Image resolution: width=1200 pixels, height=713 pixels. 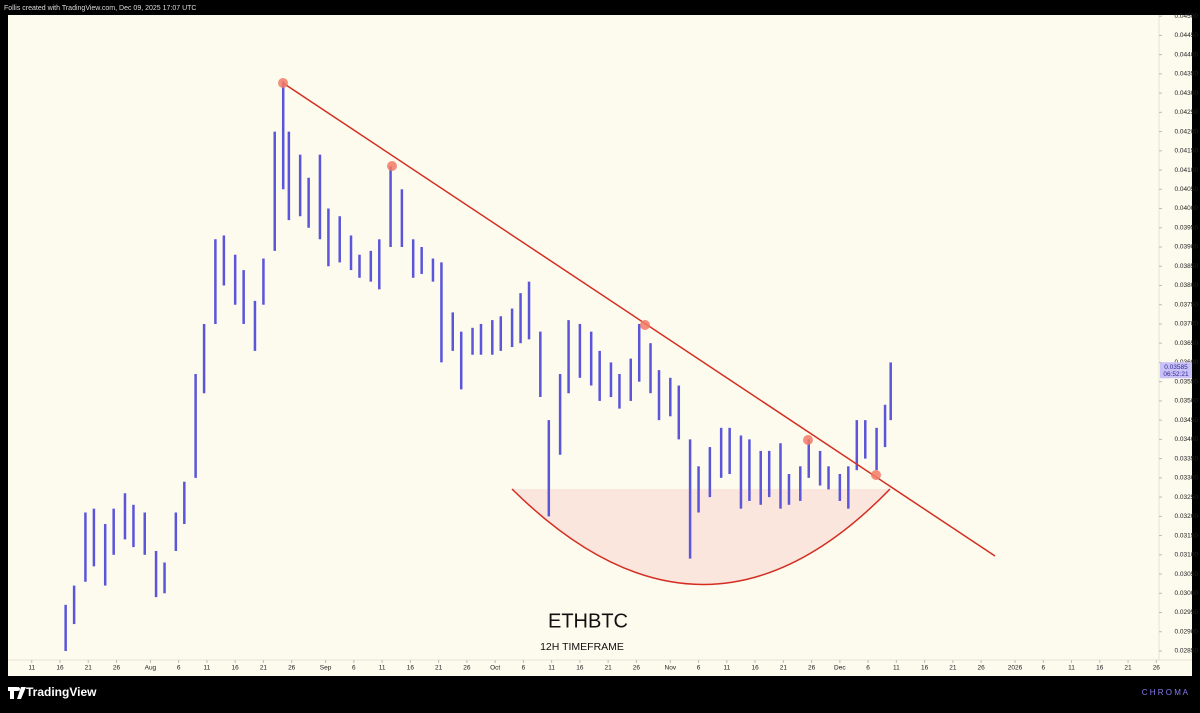 What do you see at coordinates (17, 693) in the screenshot?
I see `logo-mark` at bounding box center [17, 693].